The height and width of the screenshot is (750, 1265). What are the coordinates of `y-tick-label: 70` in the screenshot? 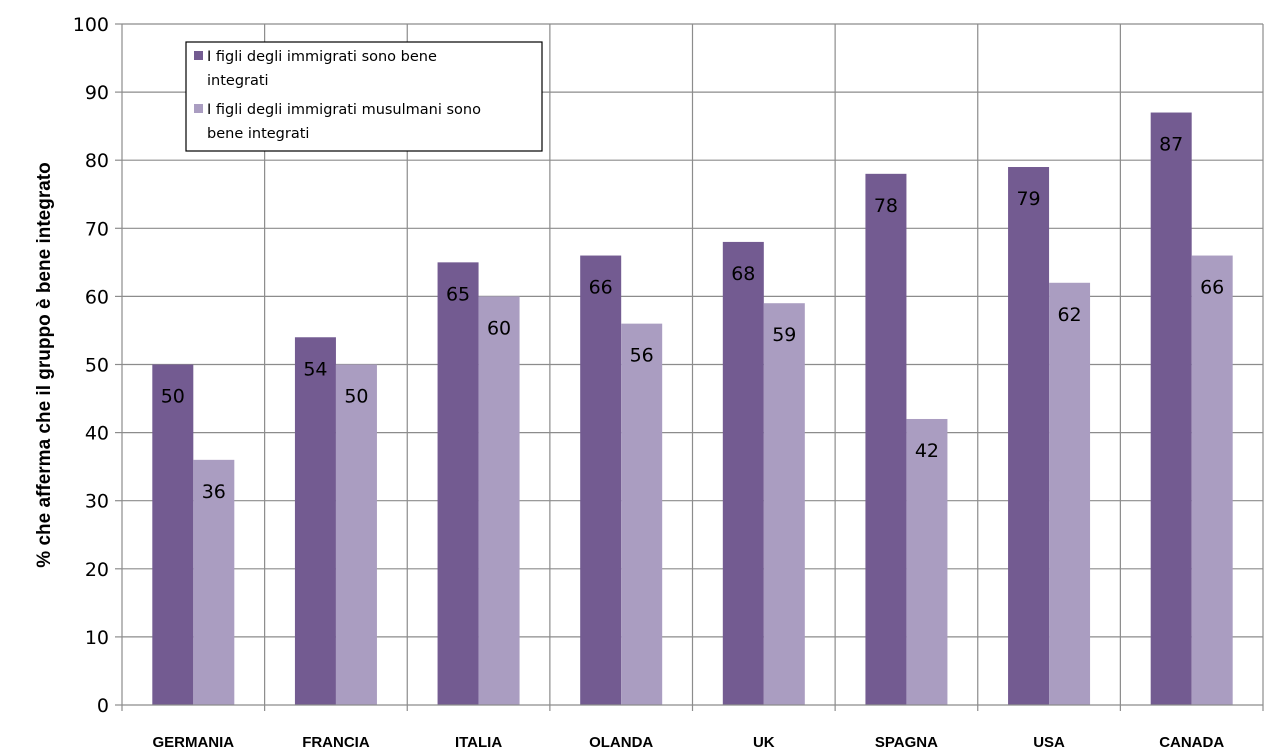 It's located at (97, 229).